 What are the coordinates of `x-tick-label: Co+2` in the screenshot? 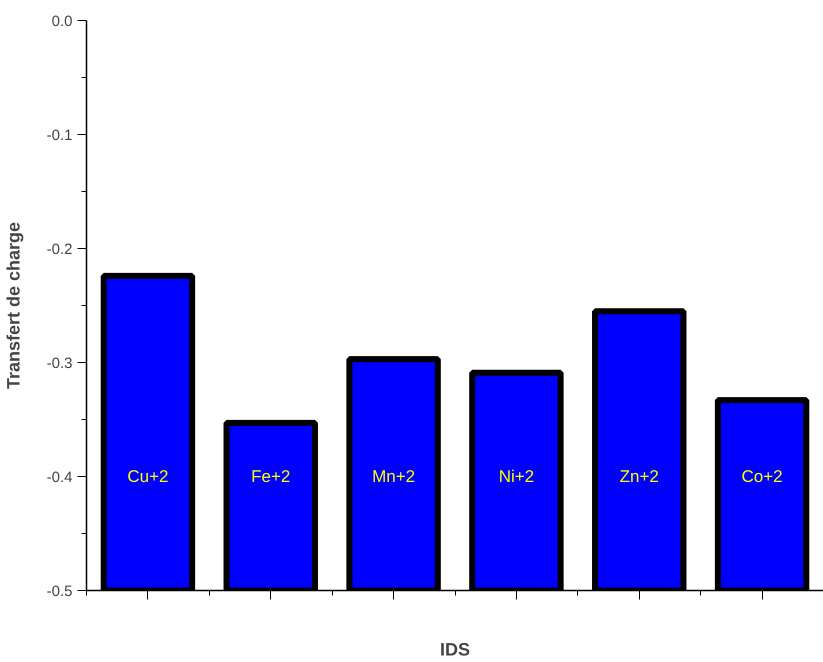 It's located at (762, 476).